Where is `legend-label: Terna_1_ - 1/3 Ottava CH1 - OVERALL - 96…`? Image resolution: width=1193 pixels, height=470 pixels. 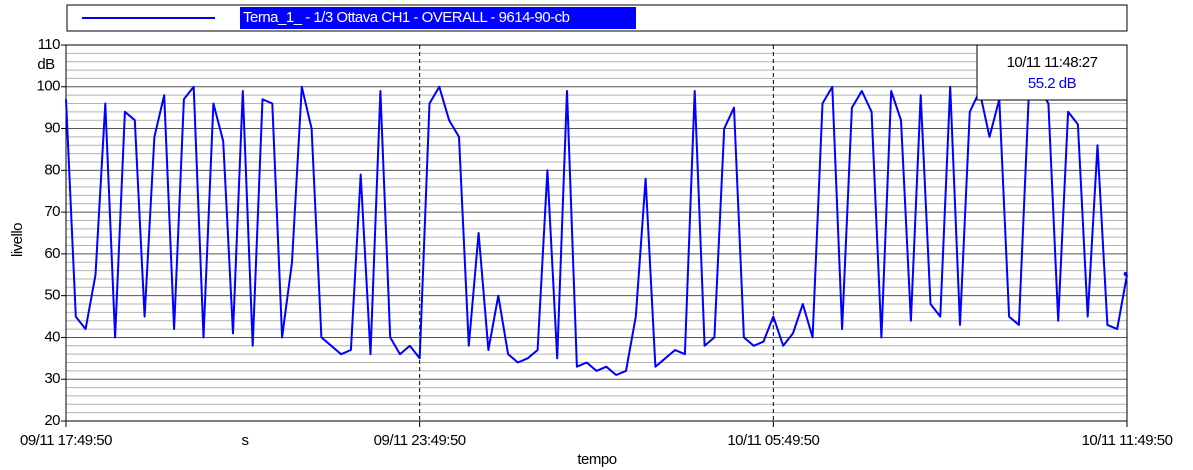 legend-label: Terna_1_ - 1/3 Ottava CH1 - OVERALL - 96… is located at coordinates (406, 17).